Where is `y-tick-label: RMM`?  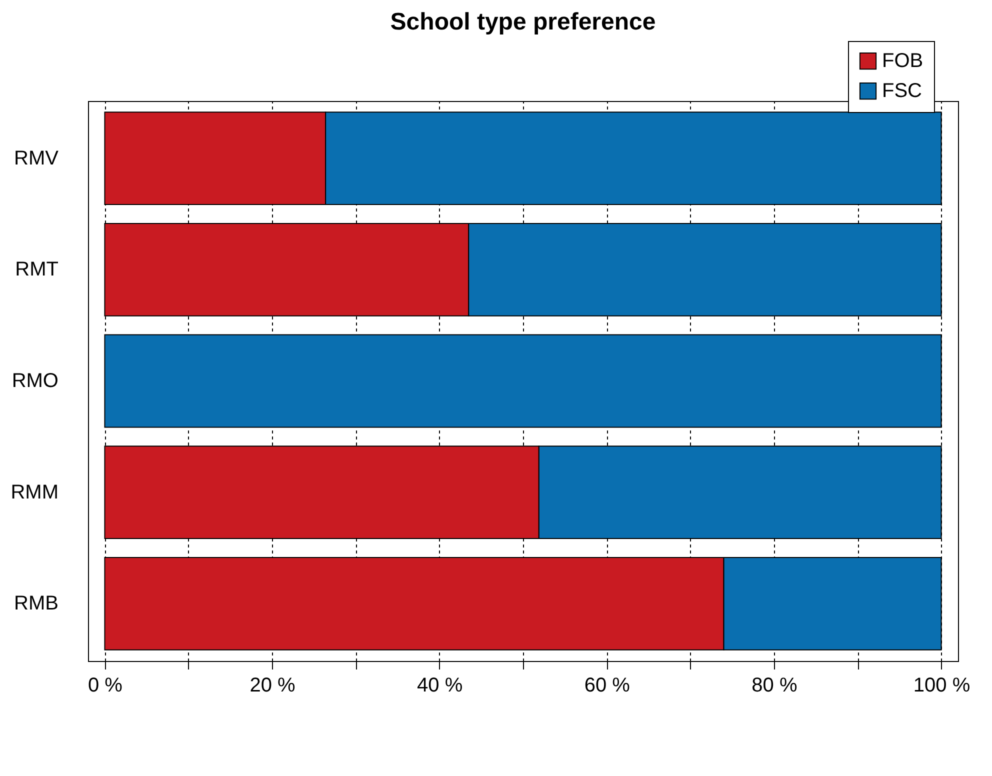
y-tick-label: RMM is located at coordinates (34, 492).